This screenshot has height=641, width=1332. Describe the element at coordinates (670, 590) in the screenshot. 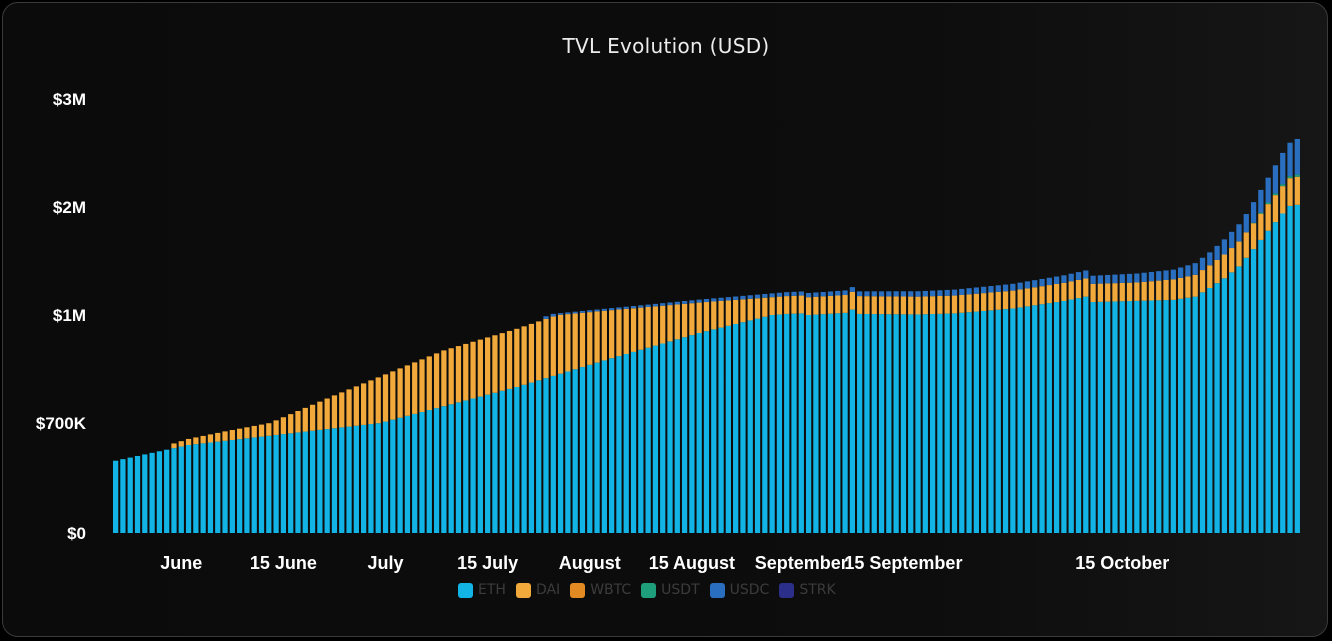

I see `legend-item-usdt: USDT` at that location.